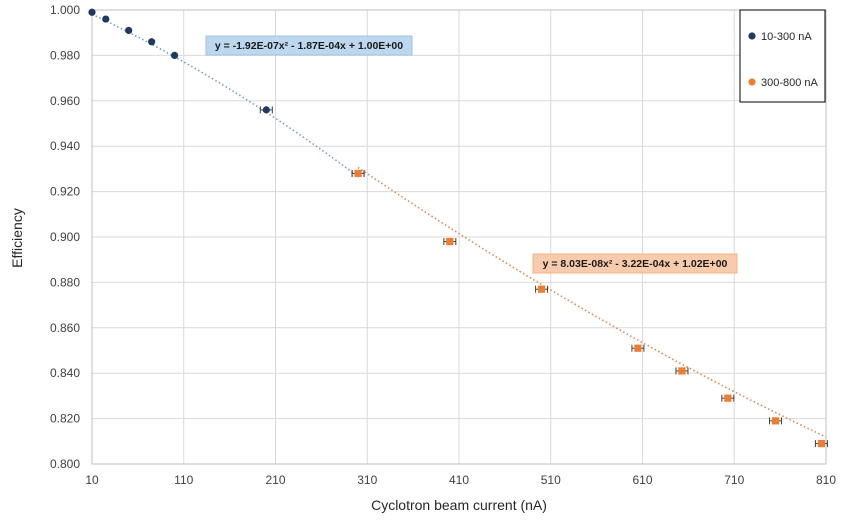  I want to click on y-tick-label: 0.940, so click(65, 146).